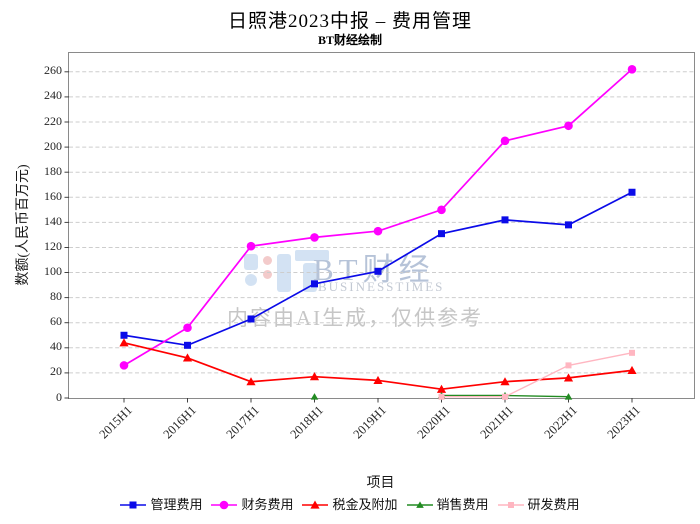 This screenshot has width=700, height=524. Describe the element at coordinates (115, 422) in the screenshot. I see `x-tick-label: 2015H1` at that location.